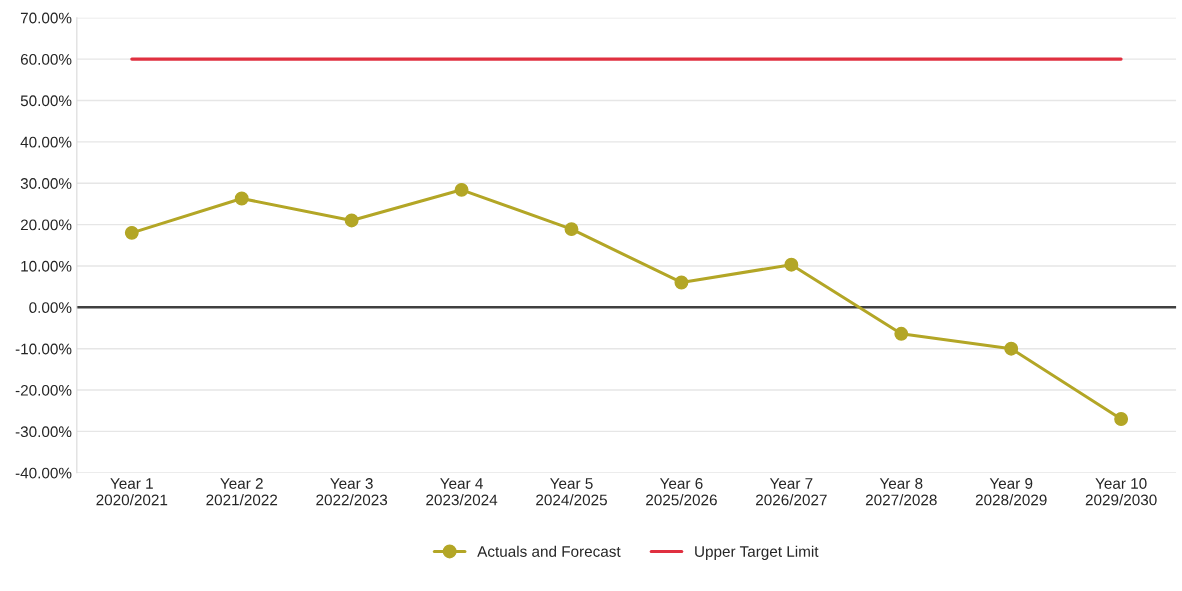 This screenshot has width=1182, height=591. Describe the element at coordinates (50, 308) in the screenshot. I see `y-tick-label: 0.00%` at that location.